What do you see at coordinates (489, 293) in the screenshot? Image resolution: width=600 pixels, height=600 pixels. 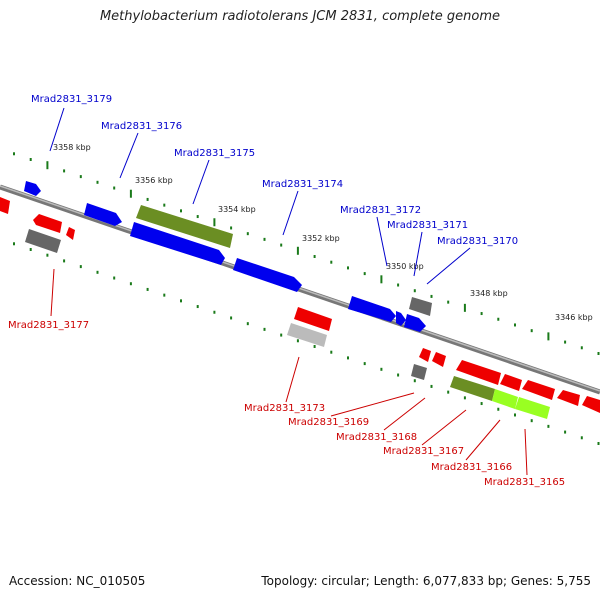 I see `kbp-label: 3348 kbp` at bounding box center [489, 293].